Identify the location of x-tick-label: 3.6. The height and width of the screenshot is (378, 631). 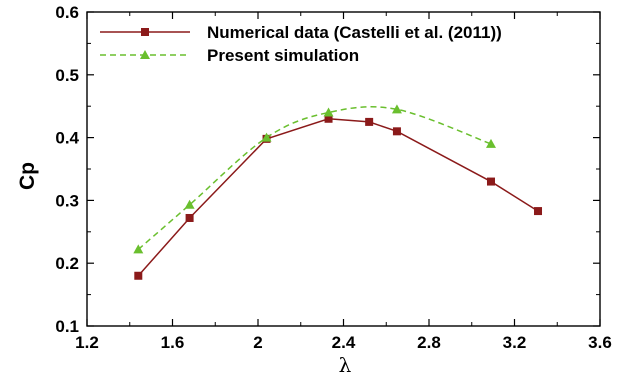
(600, 342).